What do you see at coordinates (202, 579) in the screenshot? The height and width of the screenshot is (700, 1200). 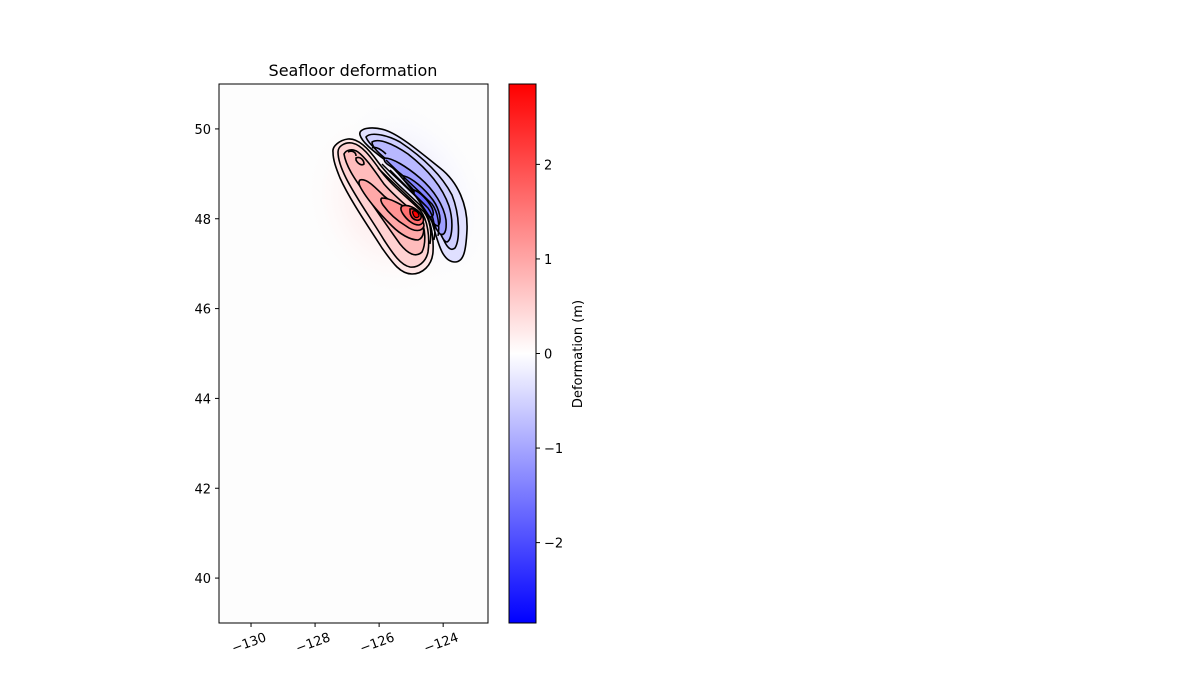 I see `y-tick-label: 40` at bounding box center [202, 579].